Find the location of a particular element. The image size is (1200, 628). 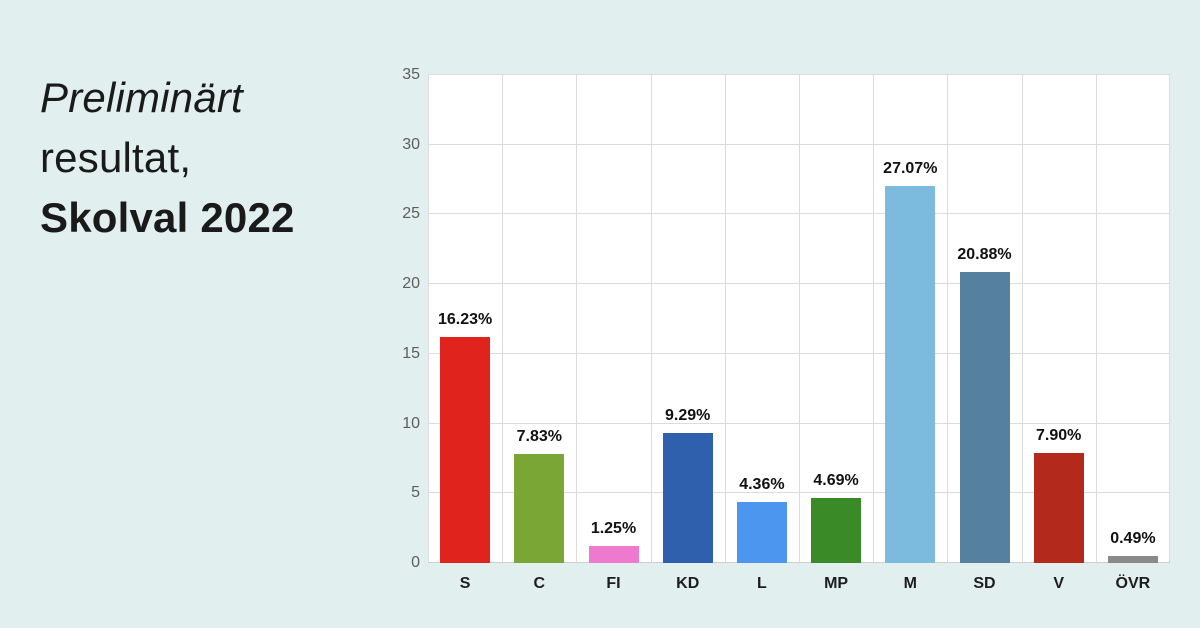

x-tick-label: MP is located at coordinates (836, 583).